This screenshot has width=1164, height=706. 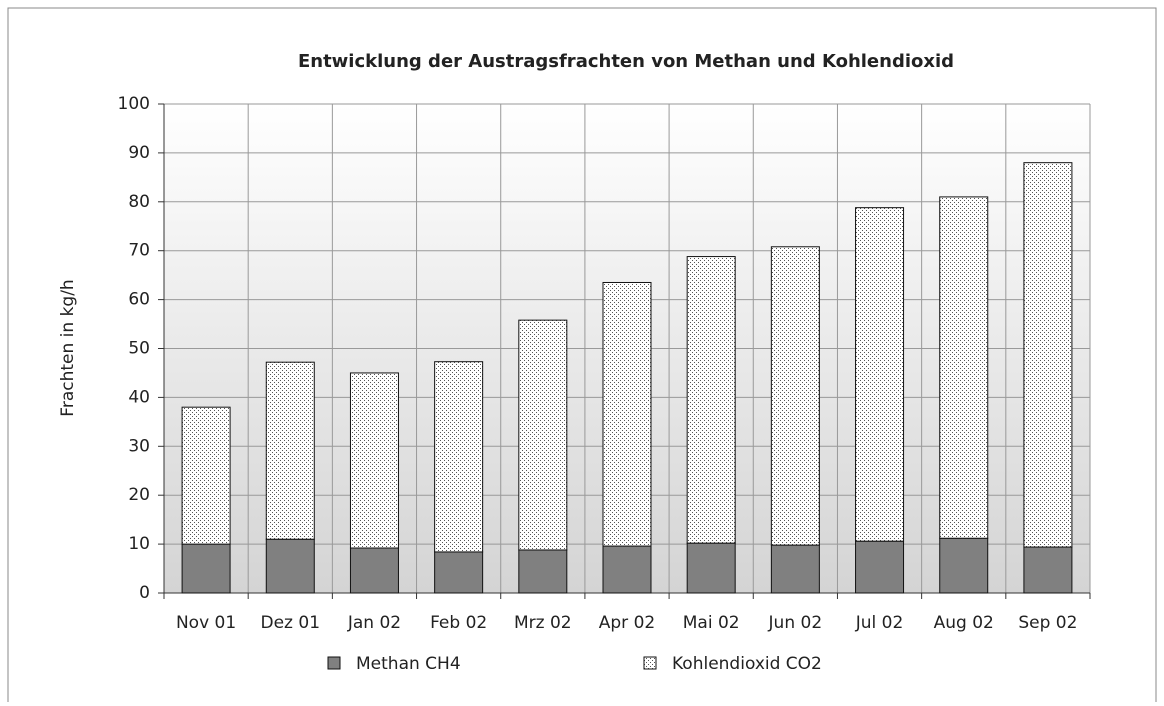 What do you see at coordinates (68, 347) in the screenshot?
I see `y-axis-label: Frachten in kg/h` at bounding box center [68, 347].